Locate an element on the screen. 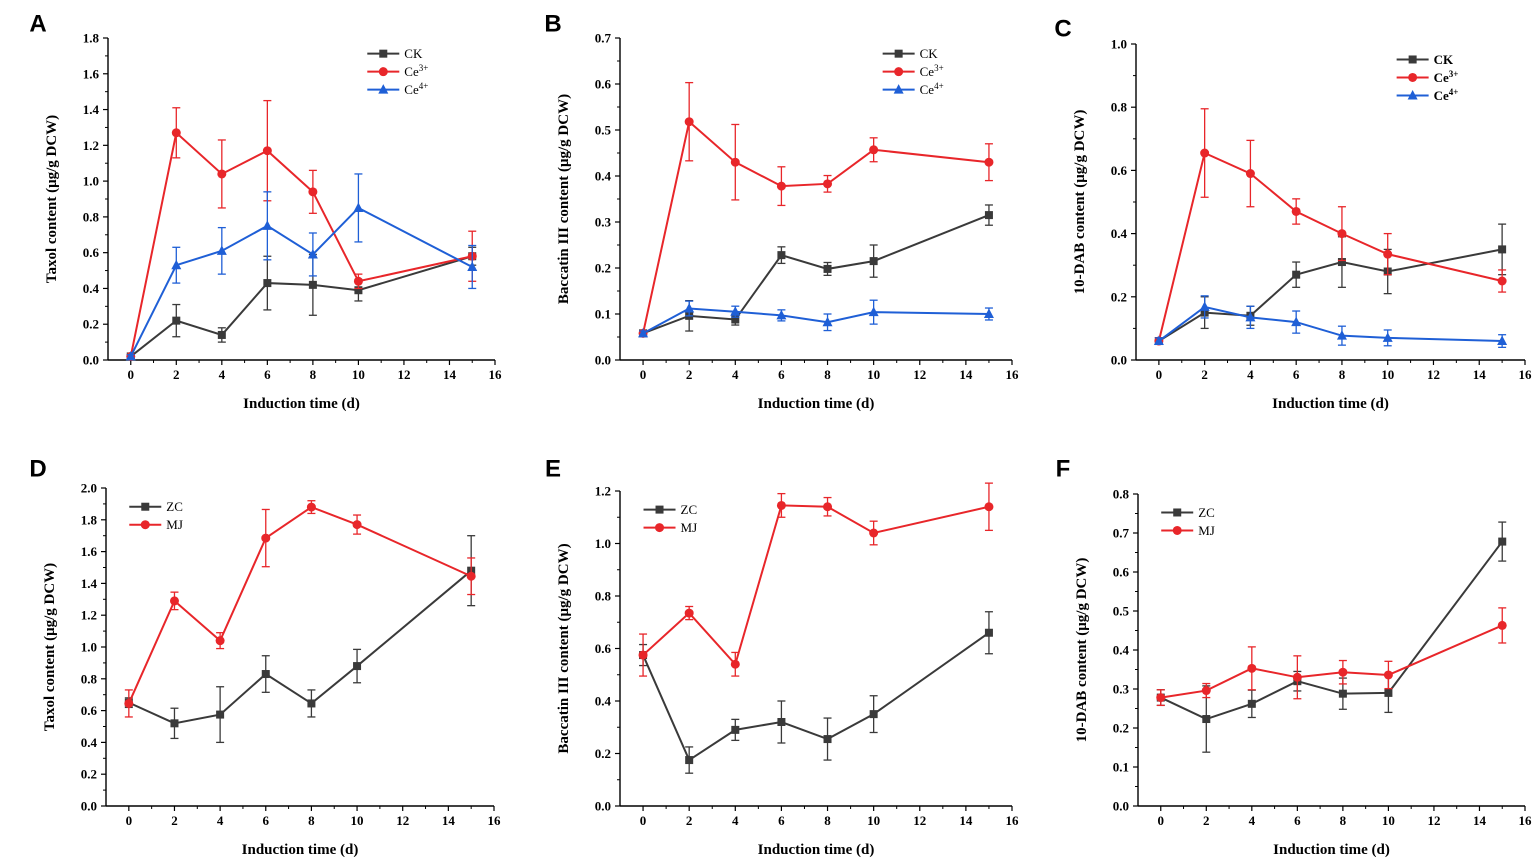 The height and width of the screenshot is (863, 1535). legend-label: ZC is located at coordinates (174, 506).